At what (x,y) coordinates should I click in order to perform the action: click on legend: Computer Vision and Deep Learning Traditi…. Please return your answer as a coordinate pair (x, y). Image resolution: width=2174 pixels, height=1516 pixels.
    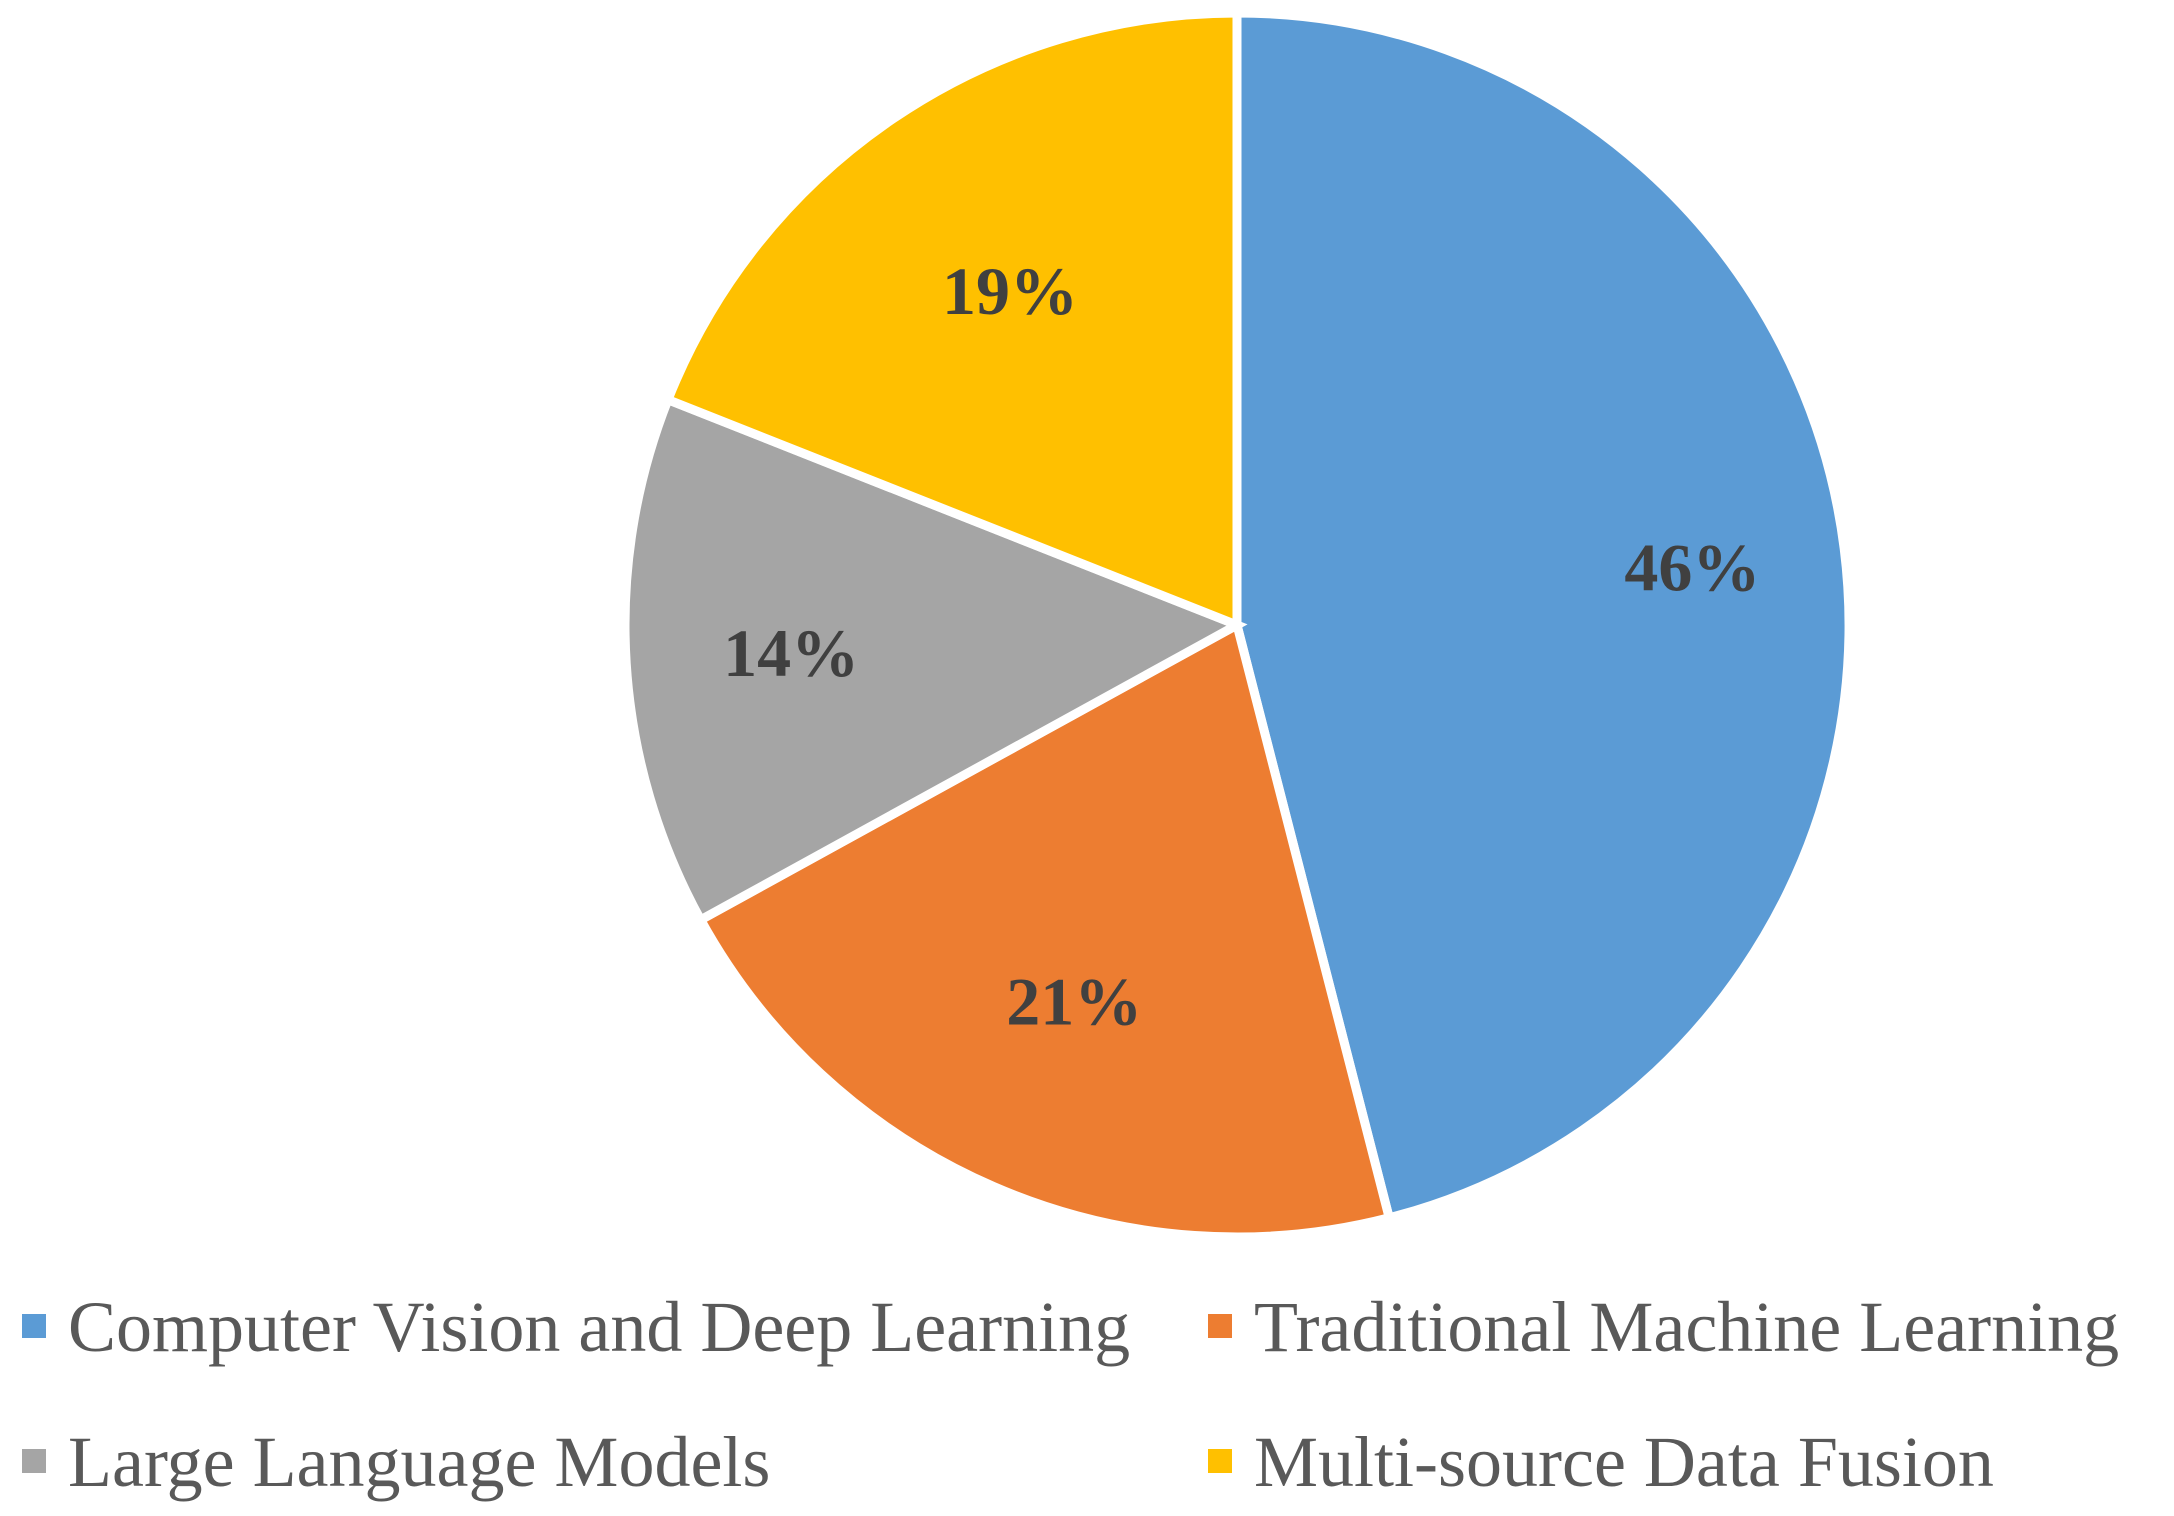
    Looking at the image, I should click on (1070, 1394).